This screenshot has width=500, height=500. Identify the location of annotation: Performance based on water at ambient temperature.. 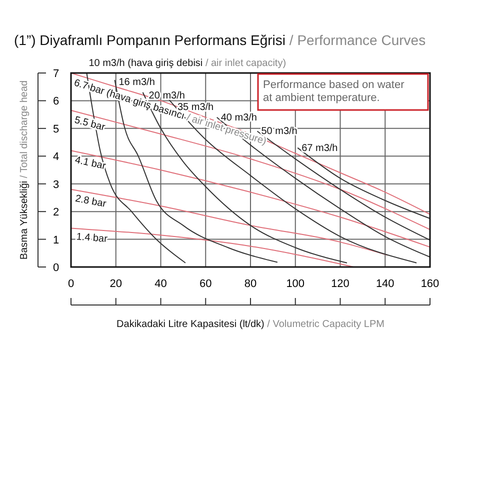
(334, 91).